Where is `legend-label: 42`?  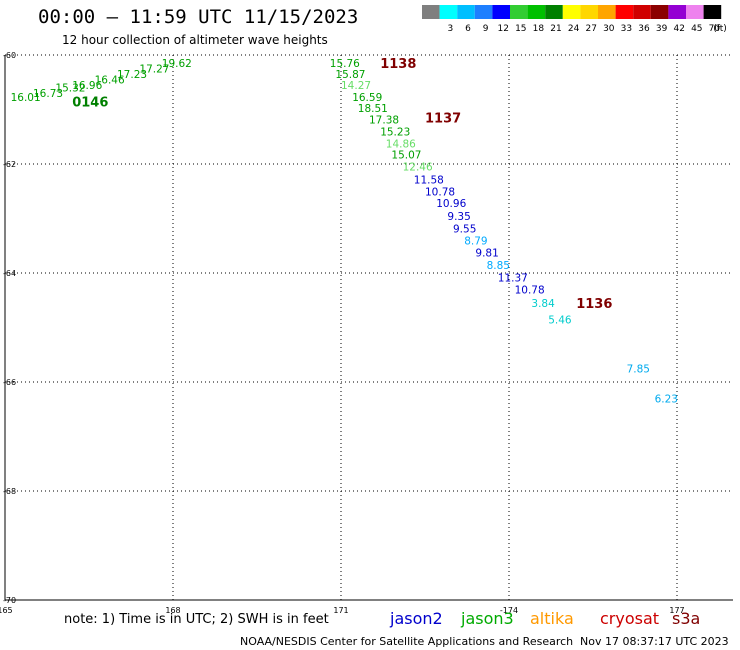 legend-label: 42 is located at coordinates (678, 29).